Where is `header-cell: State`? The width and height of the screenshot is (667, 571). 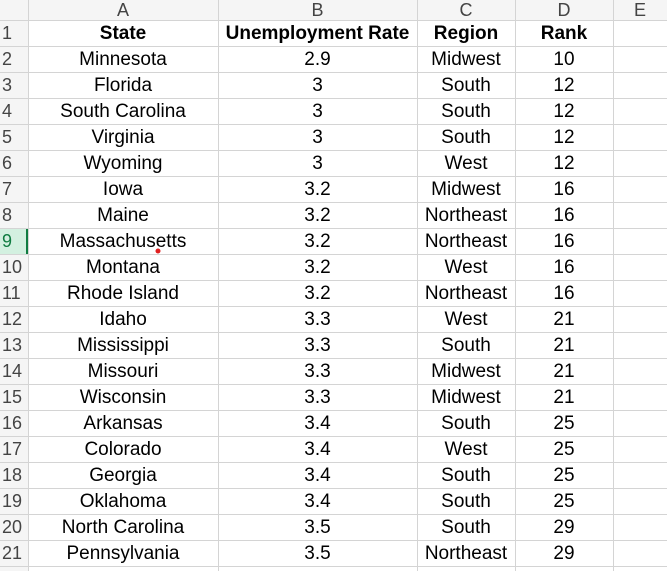 header-cell: State is located at coordinates (123, 33).